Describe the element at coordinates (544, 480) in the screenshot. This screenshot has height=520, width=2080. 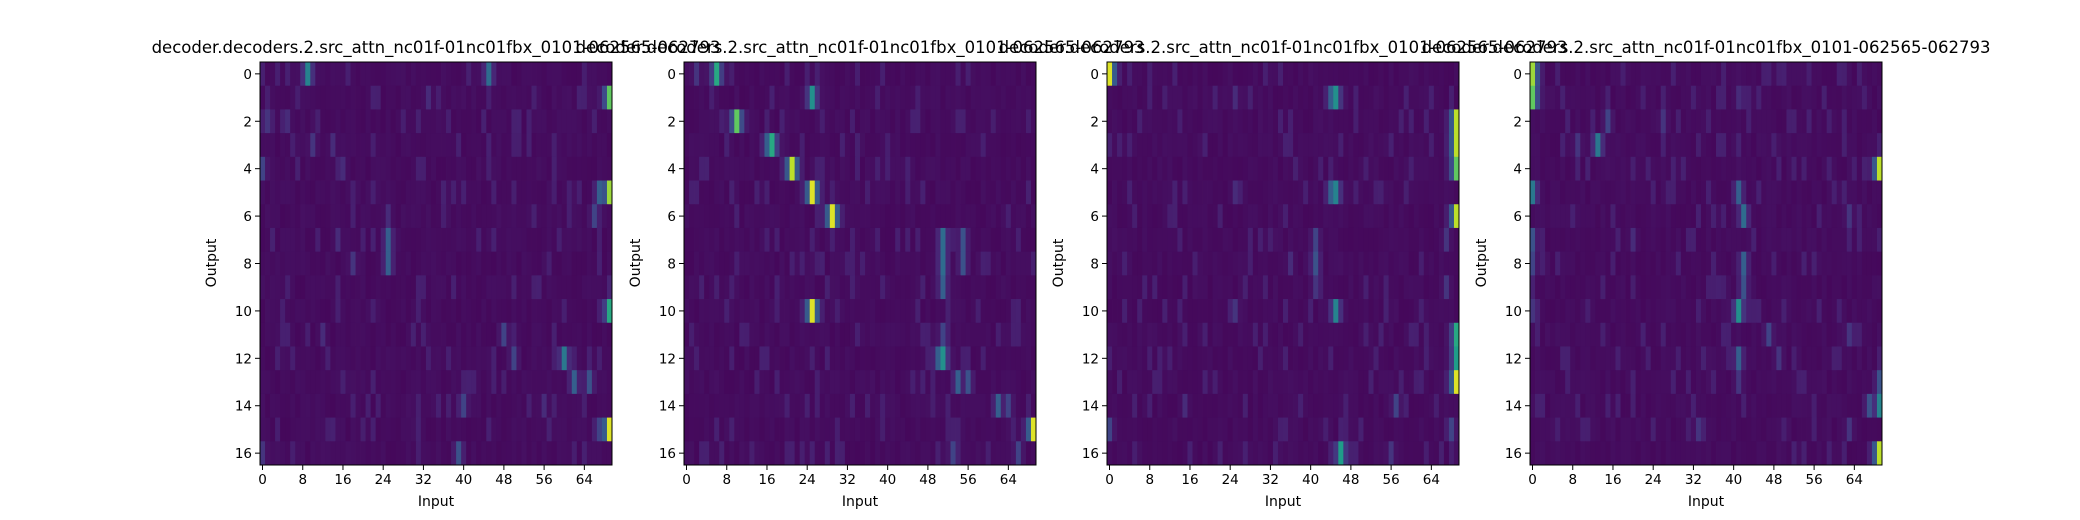
I see `x-tick-label: 56` at that location.